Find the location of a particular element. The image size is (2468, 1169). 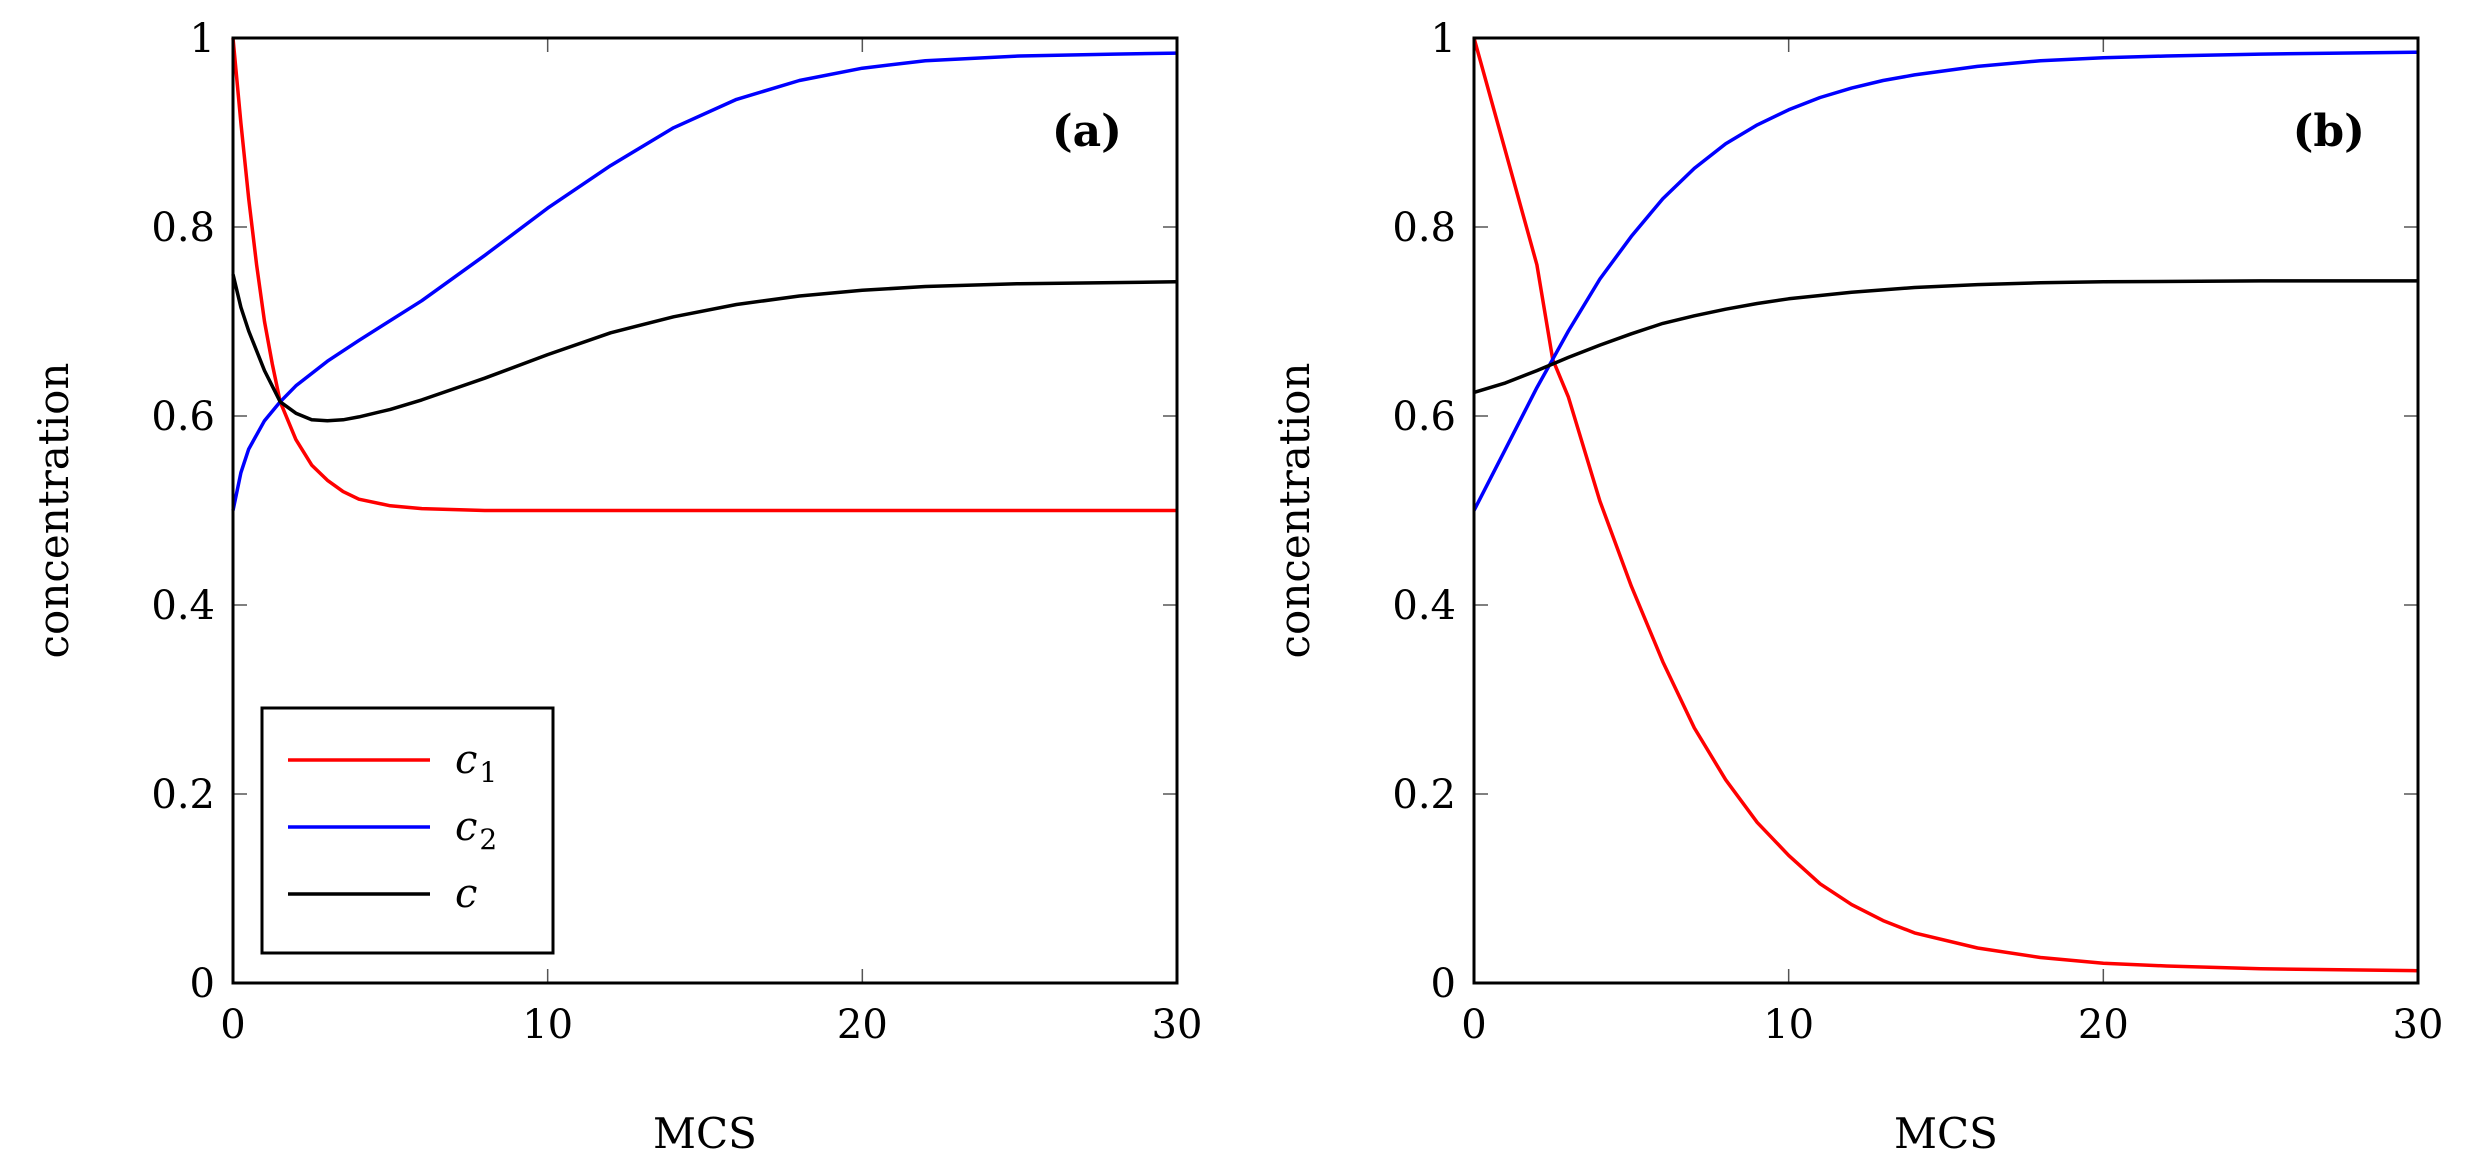

panel-tag: (a) is located at coordinates (1087, 131).